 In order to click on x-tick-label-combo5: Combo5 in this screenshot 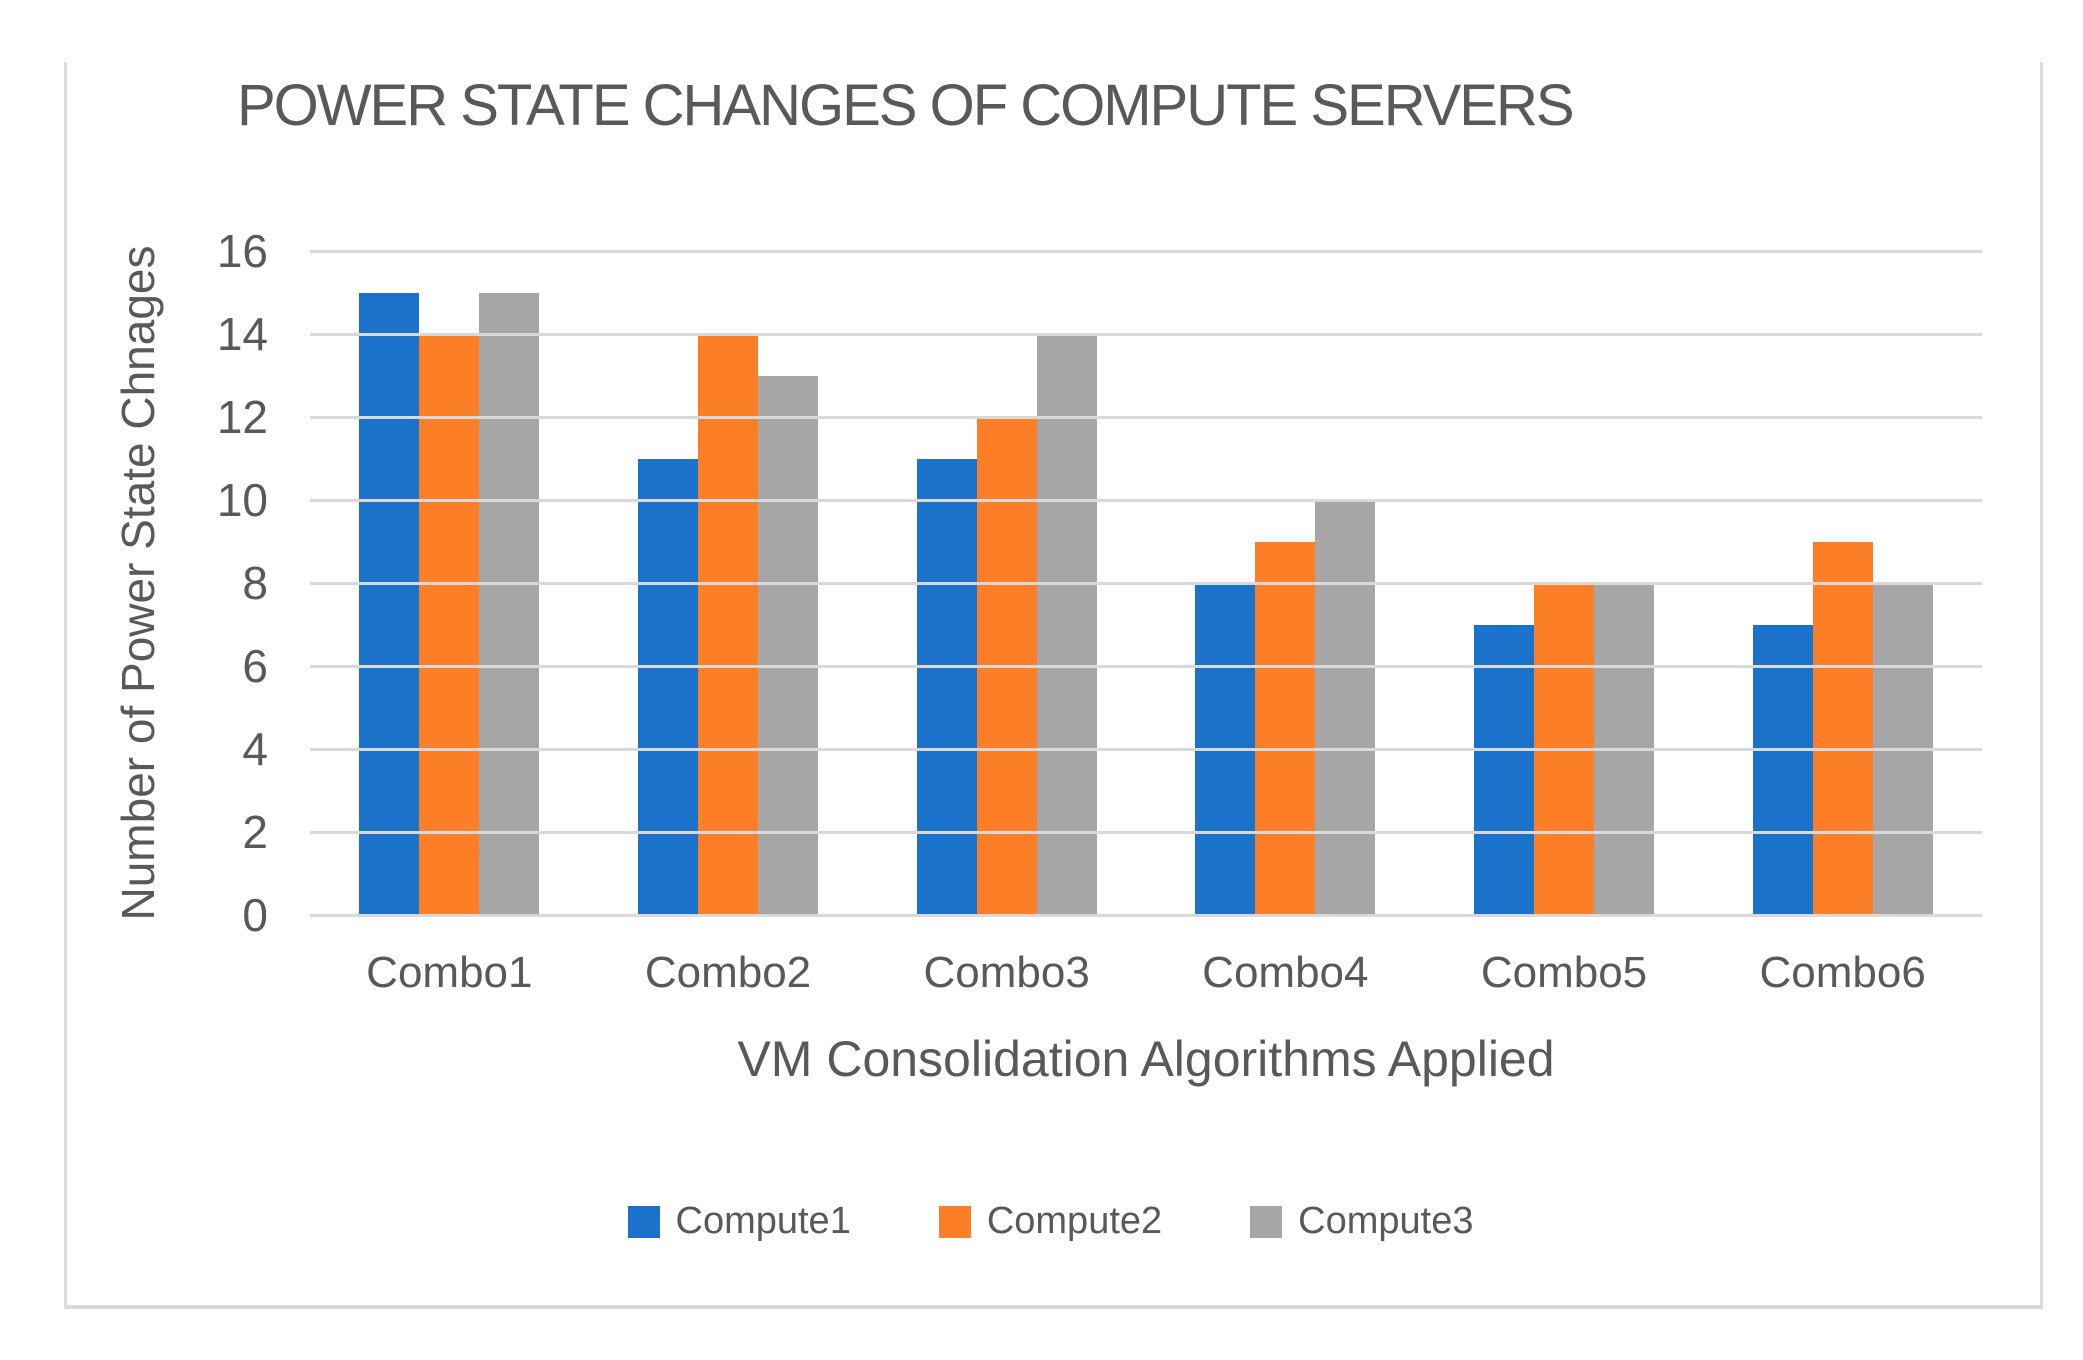, I will do `click(1564, 972)`.